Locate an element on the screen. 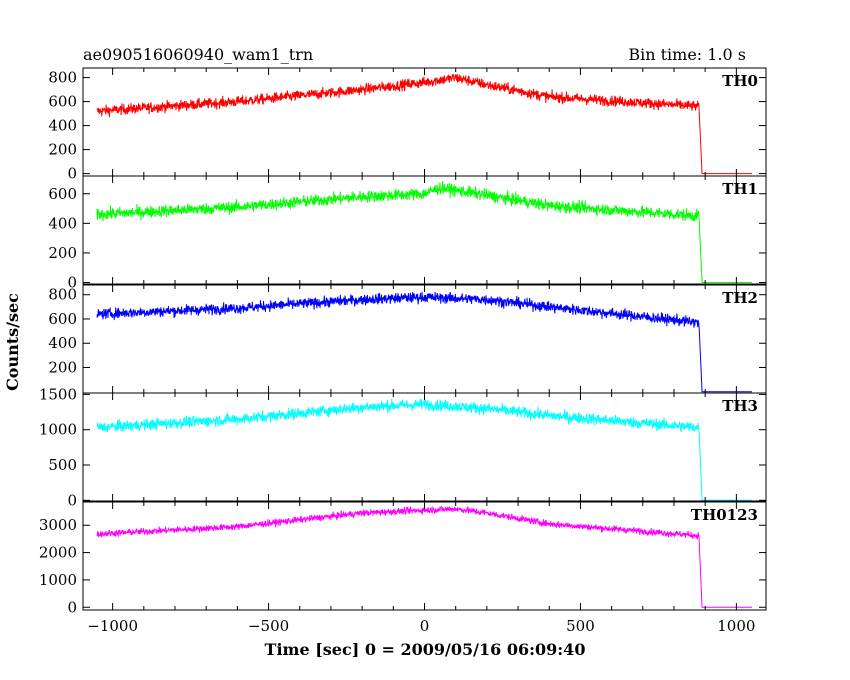 This screenshot has width=850, height=680. x-tick-label: −500 is located at coordinates (268, 626).